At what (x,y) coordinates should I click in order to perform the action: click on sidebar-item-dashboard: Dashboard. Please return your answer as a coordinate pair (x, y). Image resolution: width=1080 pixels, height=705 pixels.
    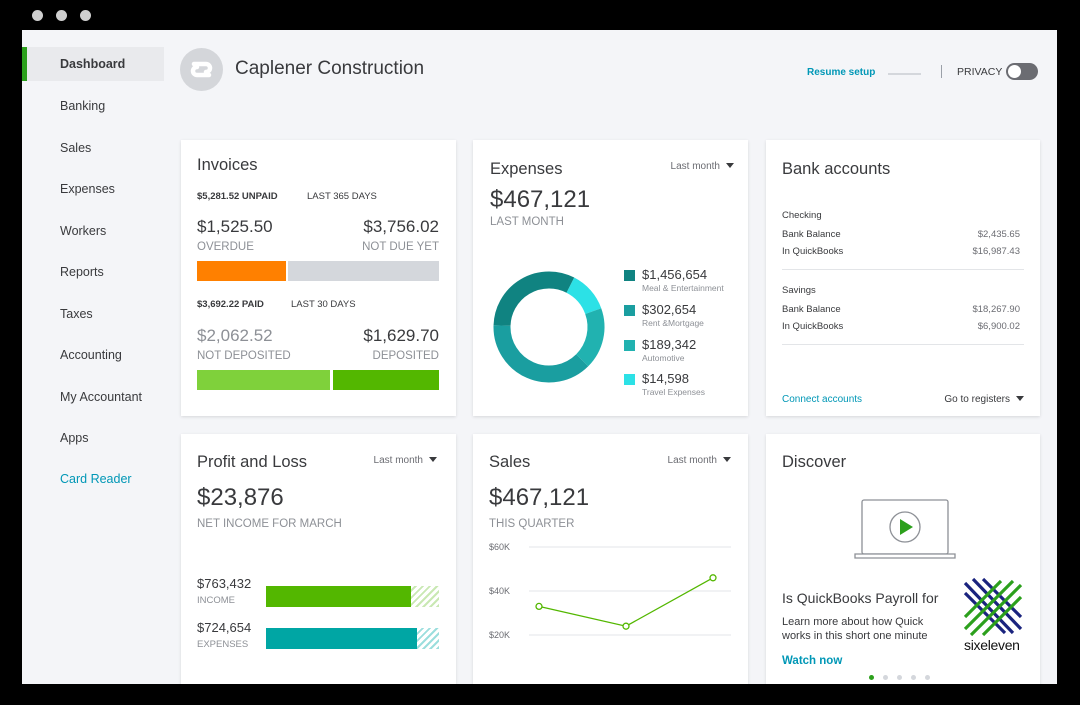
    Looking at the image, I should click on (93, 64).